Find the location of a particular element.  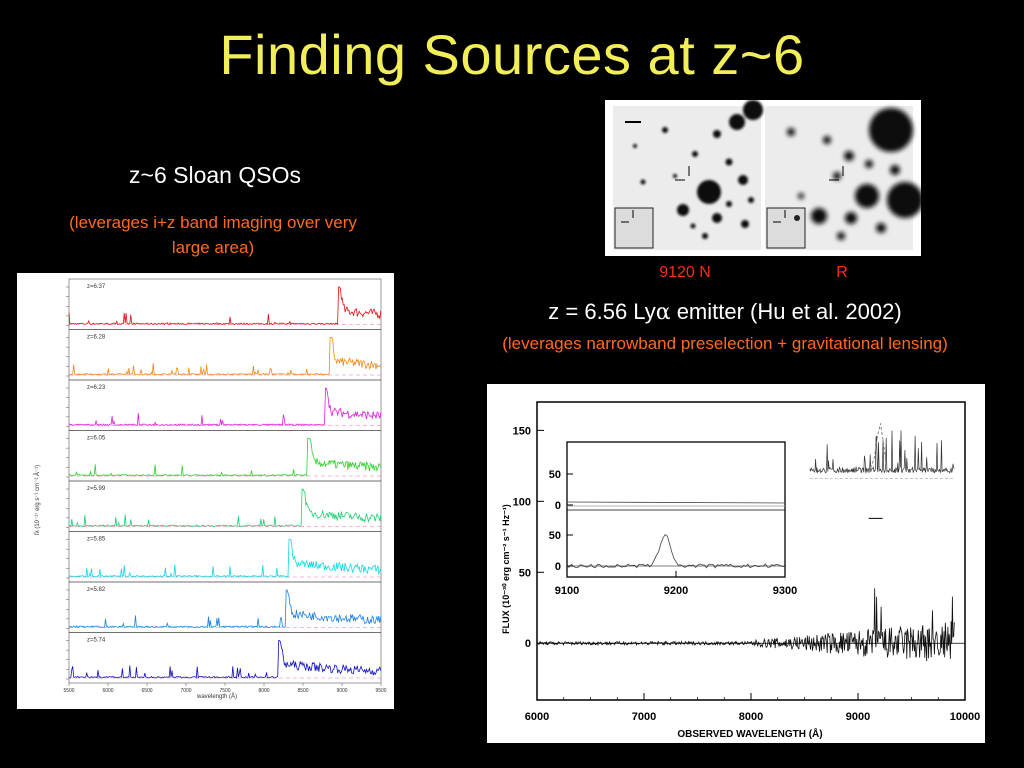

lya-emitter-heading: z = 6.56 Lyα emitter (Hu et al. 2002) is located at coordinates (725, 312).